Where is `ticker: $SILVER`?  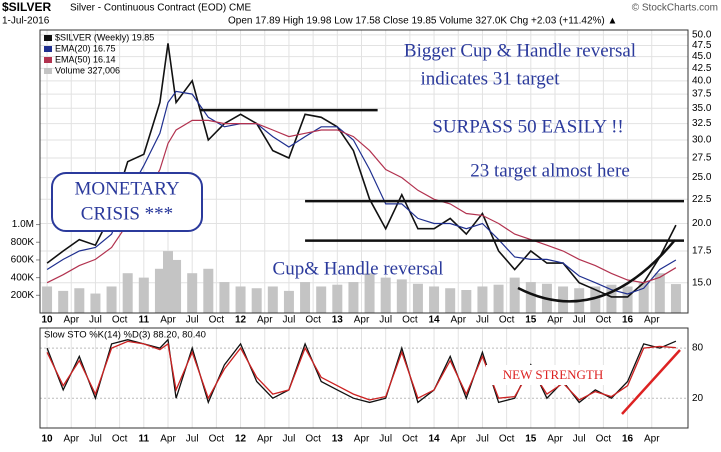
ticker: $SILVER is located at coordinates (26, 7).